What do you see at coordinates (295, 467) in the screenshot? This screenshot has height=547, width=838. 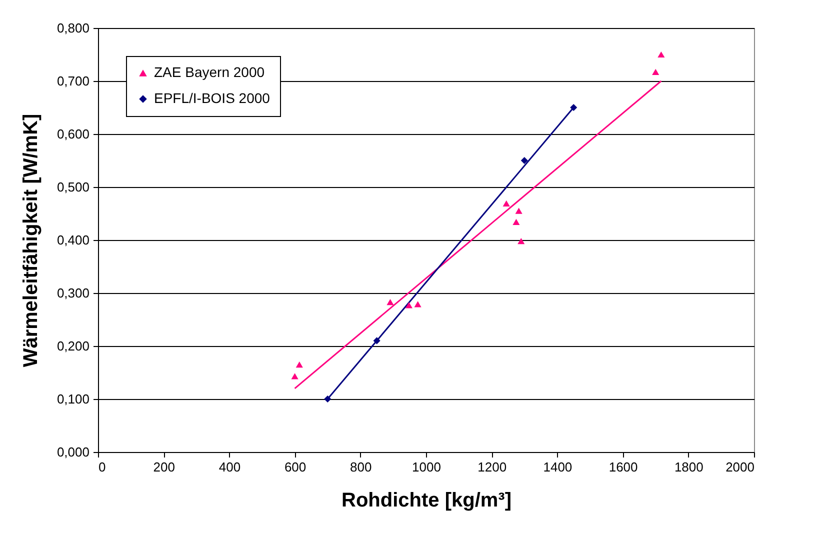 I see `x-tick-label: 600` at bounding box center [295, 467].